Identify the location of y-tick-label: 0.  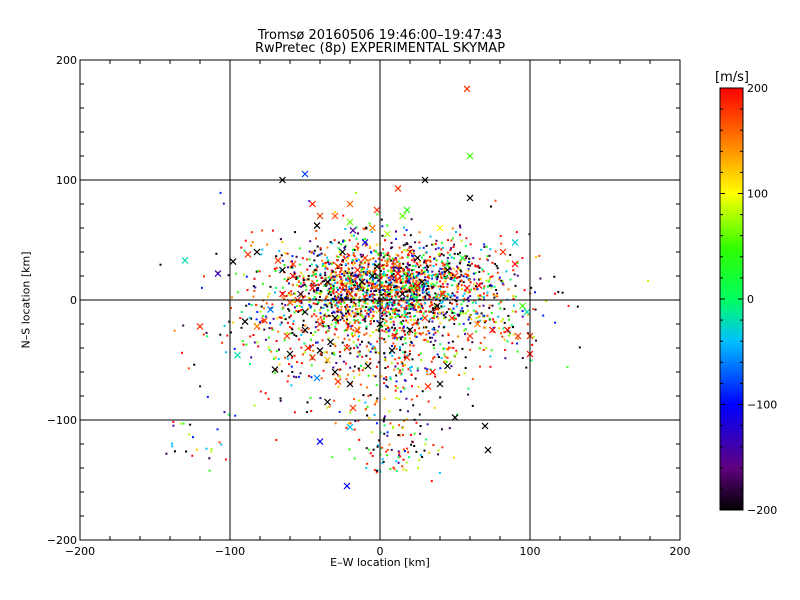
(73, 300).